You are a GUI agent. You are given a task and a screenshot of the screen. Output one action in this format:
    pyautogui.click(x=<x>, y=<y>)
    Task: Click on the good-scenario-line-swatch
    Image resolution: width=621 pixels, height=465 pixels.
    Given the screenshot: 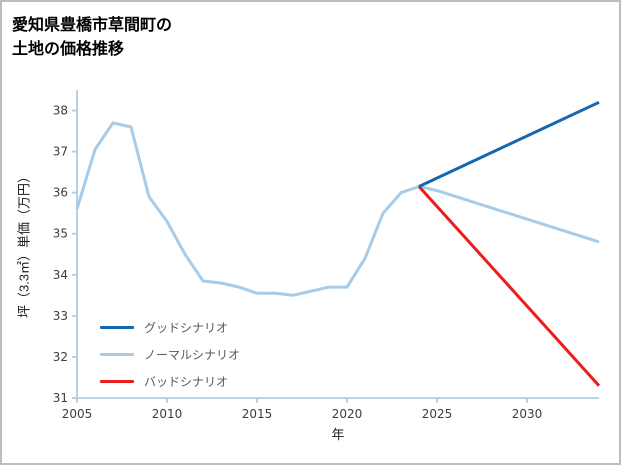 What is the action you would take?
    pyautogui.click(x=117, y=327)
    